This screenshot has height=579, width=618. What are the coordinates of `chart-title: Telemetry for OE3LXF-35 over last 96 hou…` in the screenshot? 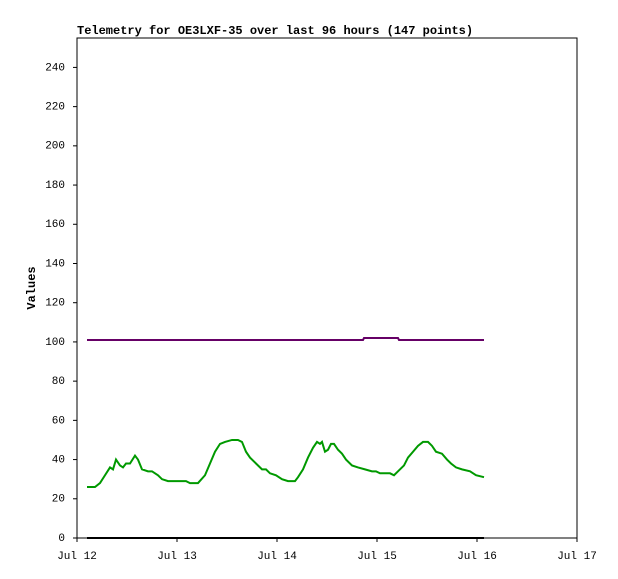 It's located at (275, 31).